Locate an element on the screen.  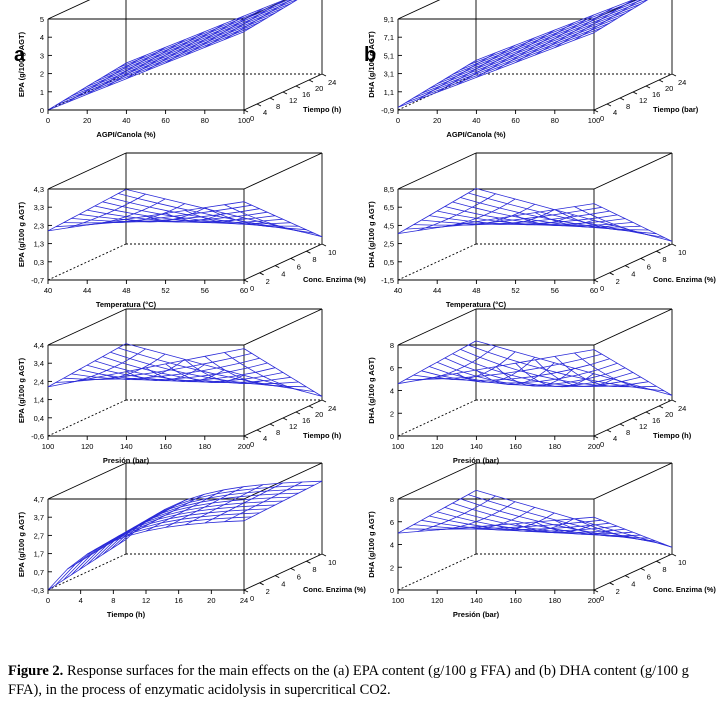
x-tick-label: 80 is located at coordinates (205, 120).